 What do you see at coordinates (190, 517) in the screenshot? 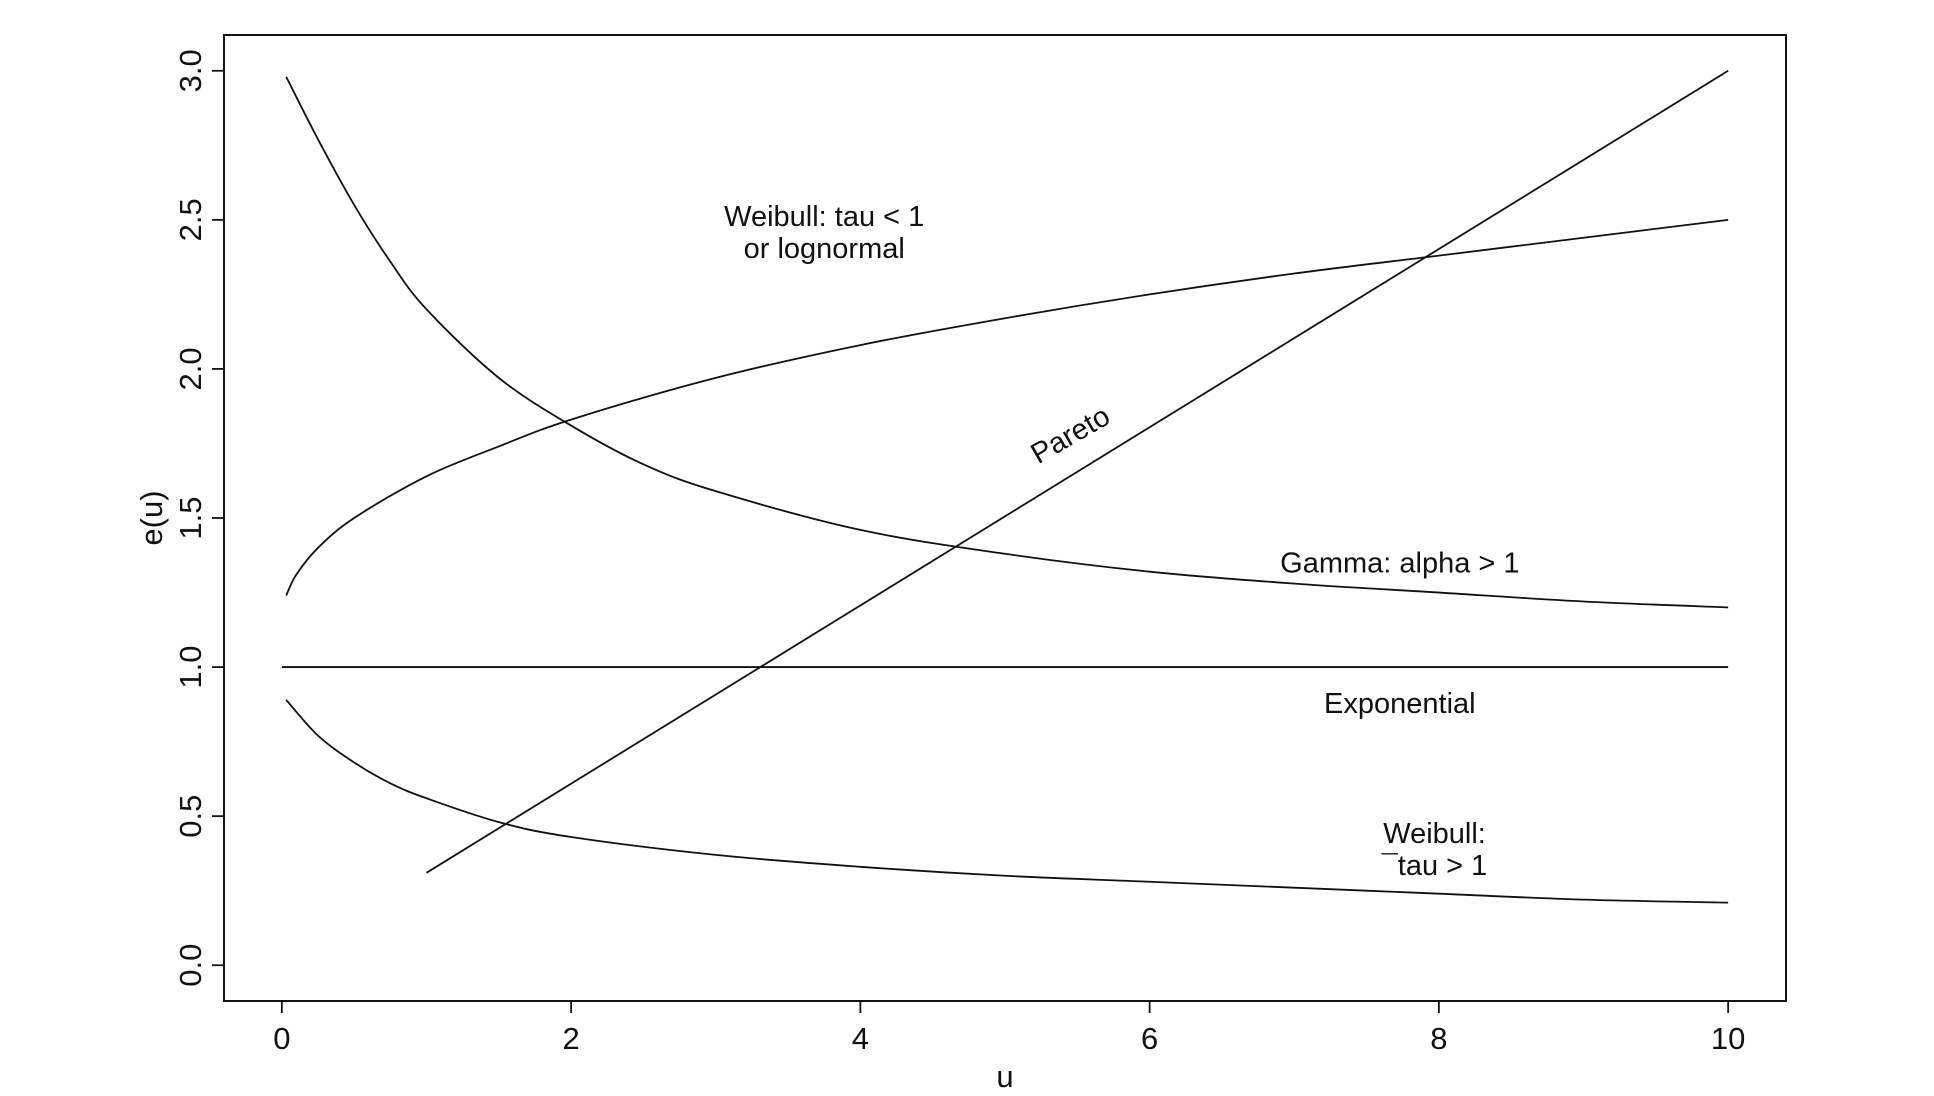
I see `y-tick-label: 1.5` at bounding box center [190, 517].